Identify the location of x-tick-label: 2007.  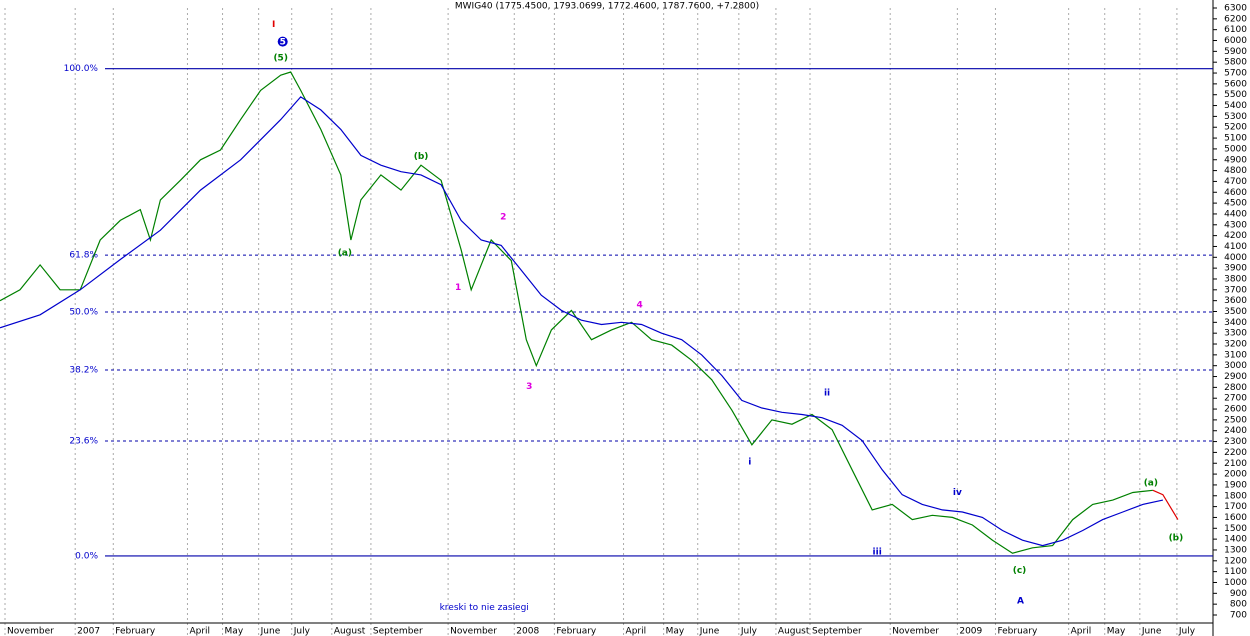
(88, 631).